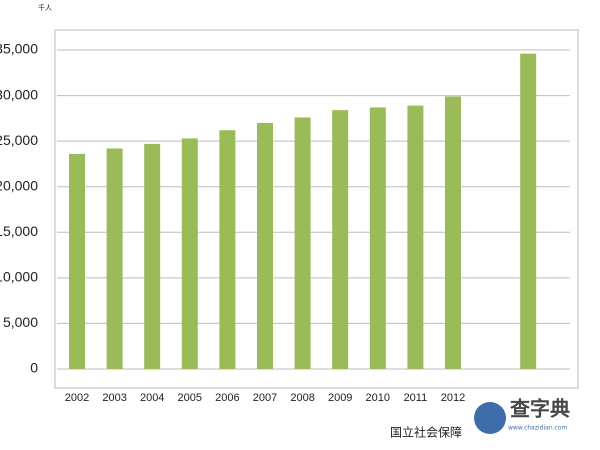  Describe the element at coordinates (45, 7) in the screenshot. I see `unit-label: 千人` at that location.